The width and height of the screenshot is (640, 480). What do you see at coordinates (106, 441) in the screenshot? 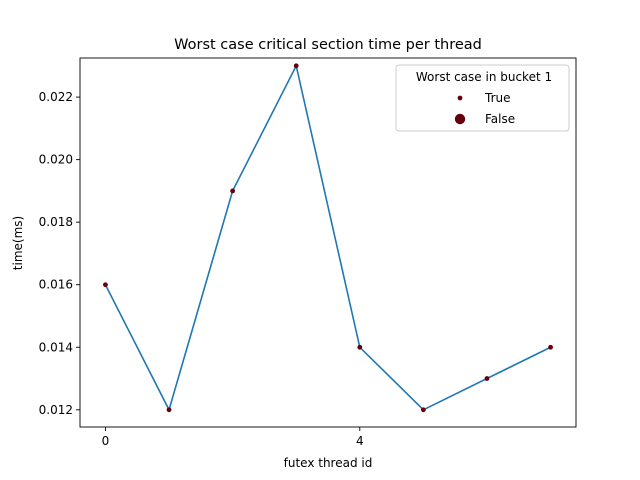
I see `x-tick-label: 0` at bounding box center [106, 441].